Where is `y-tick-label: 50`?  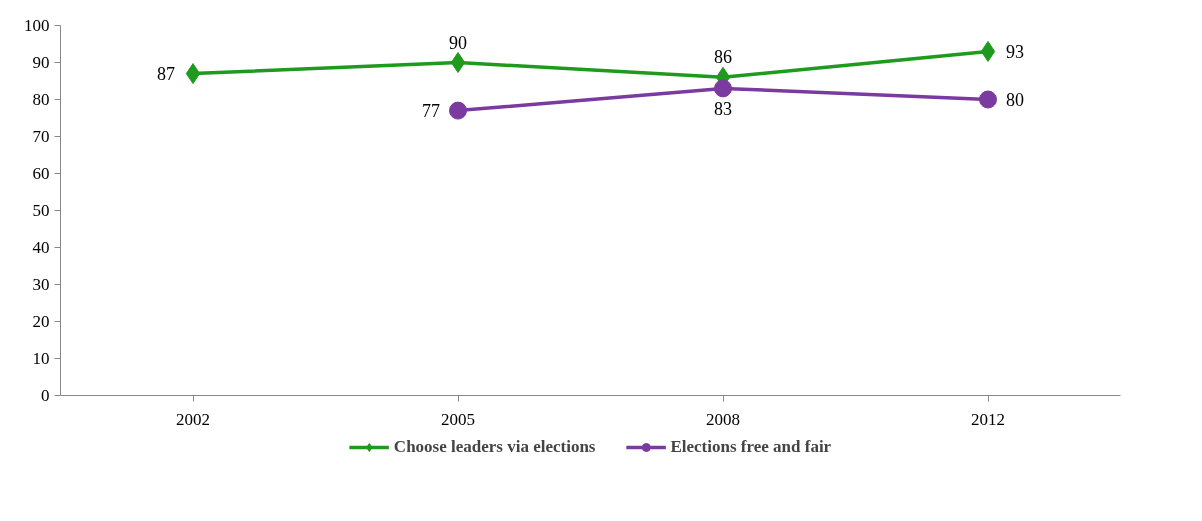
y-tick-label: 50 is located at coordinates (41, 210).